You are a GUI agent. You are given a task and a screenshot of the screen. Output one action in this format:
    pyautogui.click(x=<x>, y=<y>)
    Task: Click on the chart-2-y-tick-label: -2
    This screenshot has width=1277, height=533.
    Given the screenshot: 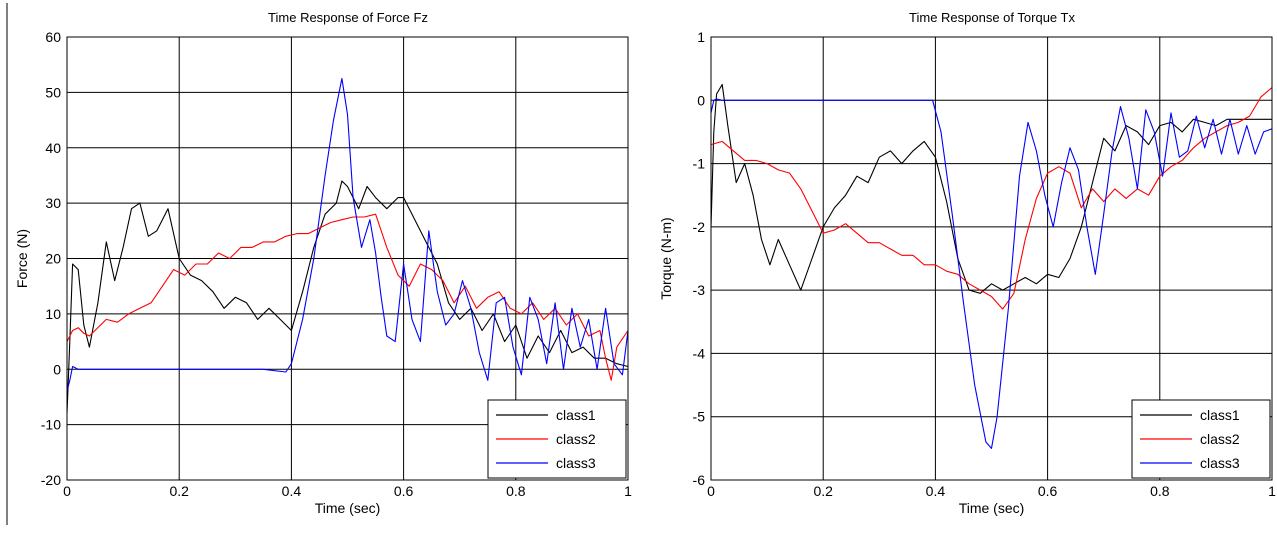 What is the action you would take?
    pyautogui.click(x=699, y=227)
    